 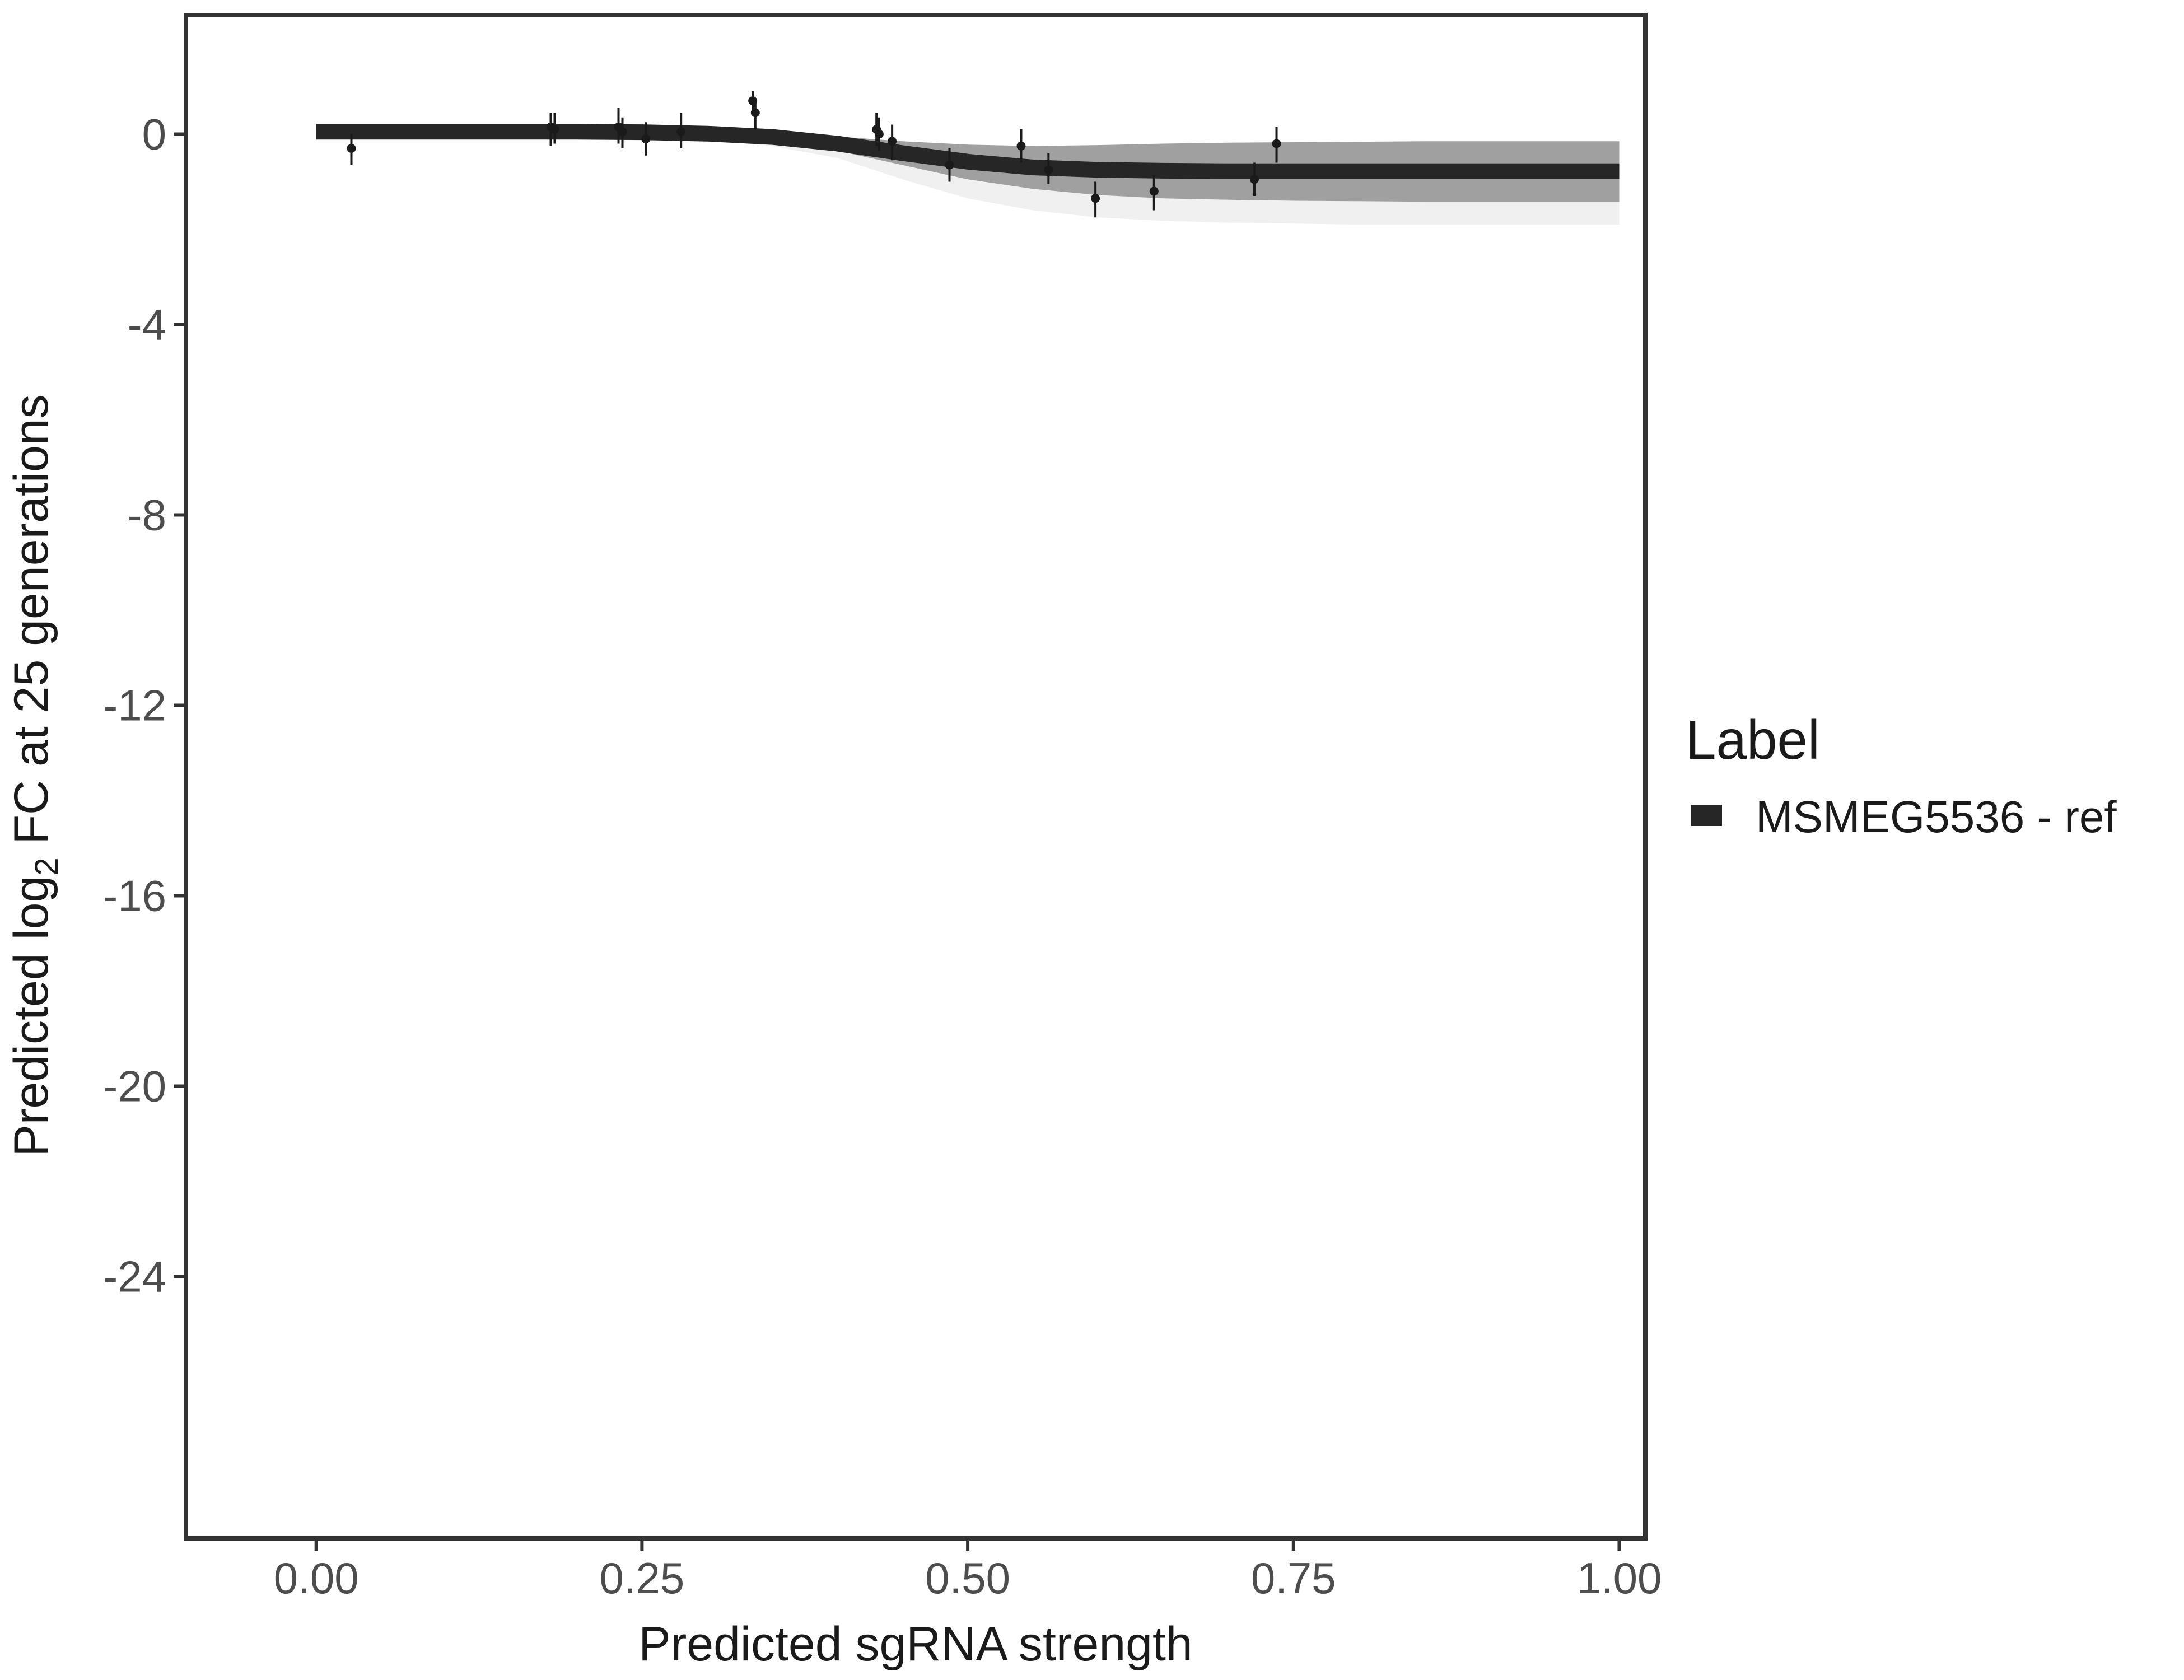 I want to click on x-tick-label: 0.00, so click(x=317, y=1578).